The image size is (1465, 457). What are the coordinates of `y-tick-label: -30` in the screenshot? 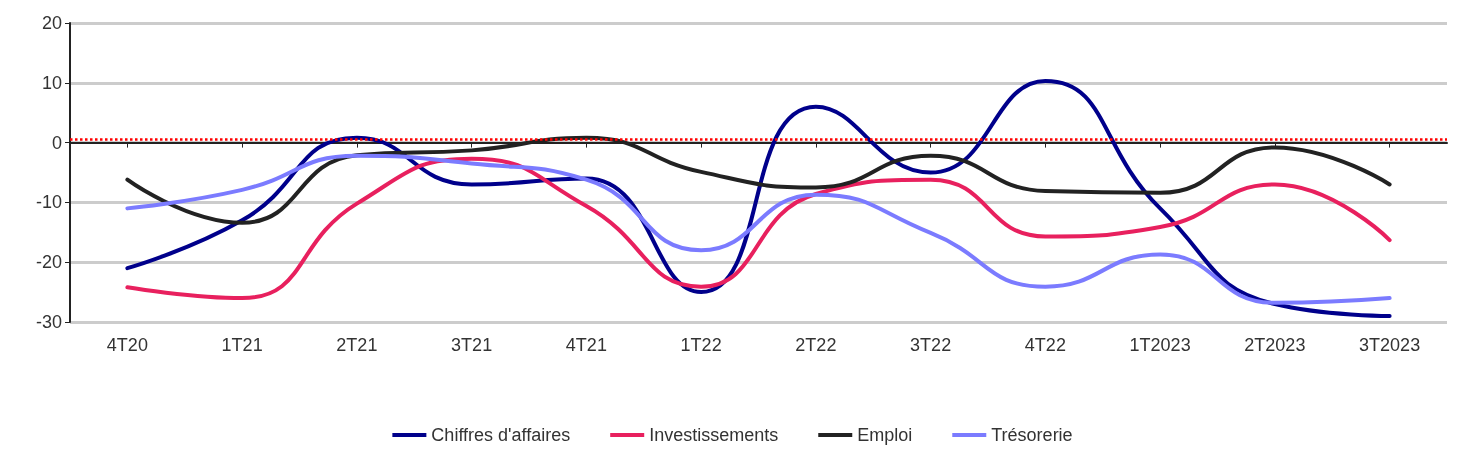 It's located at (48, 322).